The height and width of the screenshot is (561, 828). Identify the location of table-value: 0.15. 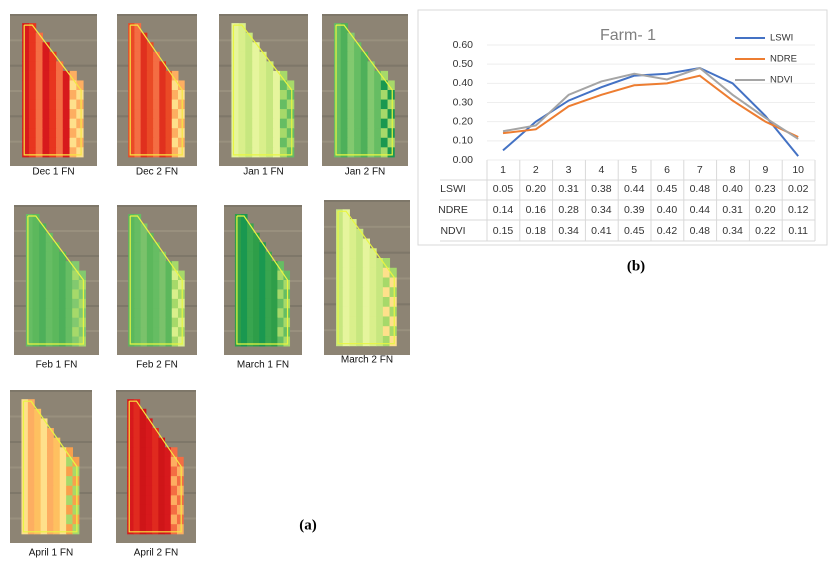
(503, 231).